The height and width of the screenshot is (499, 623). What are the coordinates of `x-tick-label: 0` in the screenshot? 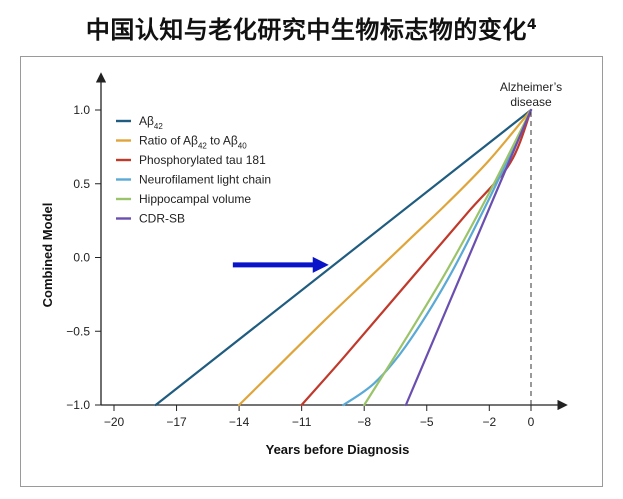 It's located at (531, 422).